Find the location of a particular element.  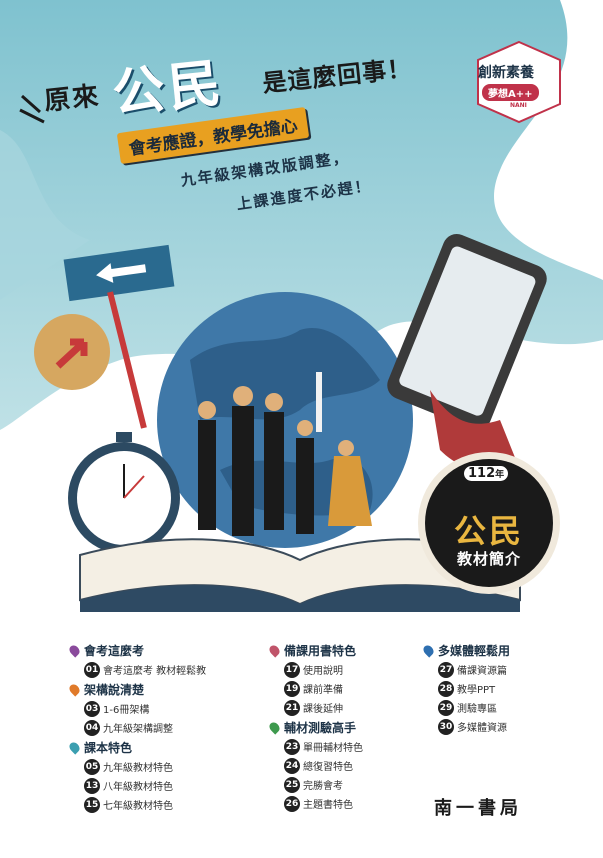

toc-item: 29 測驗專區 is located at coordinates (467, 707).